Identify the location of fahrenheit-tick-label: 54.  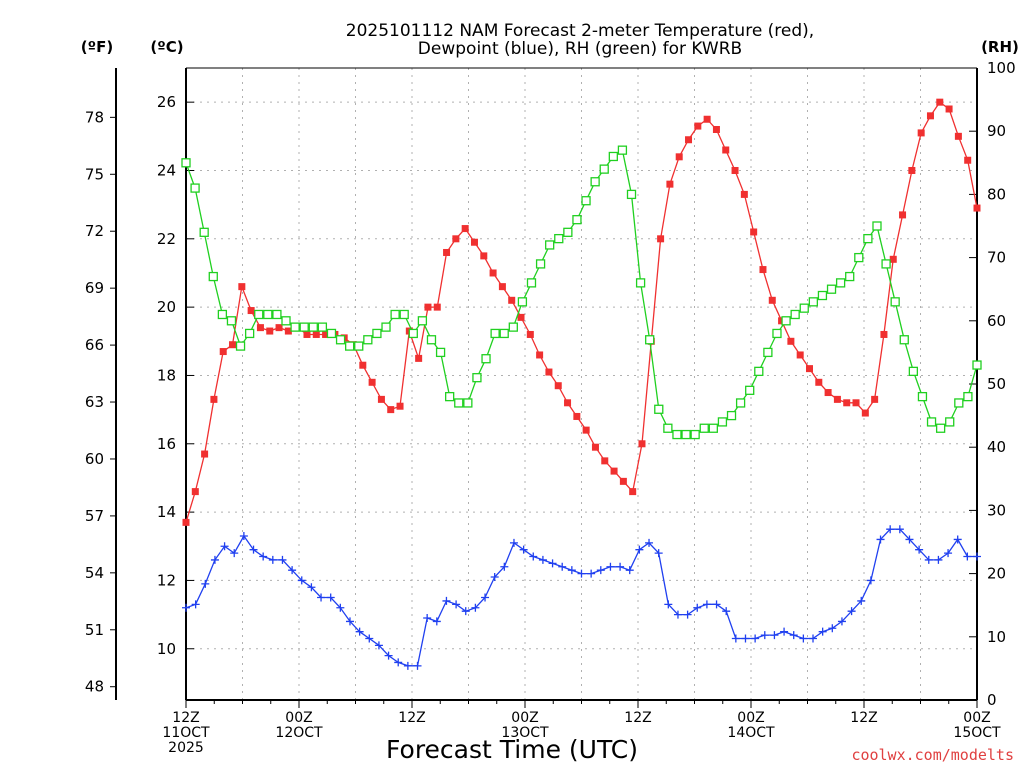
(94, 573).